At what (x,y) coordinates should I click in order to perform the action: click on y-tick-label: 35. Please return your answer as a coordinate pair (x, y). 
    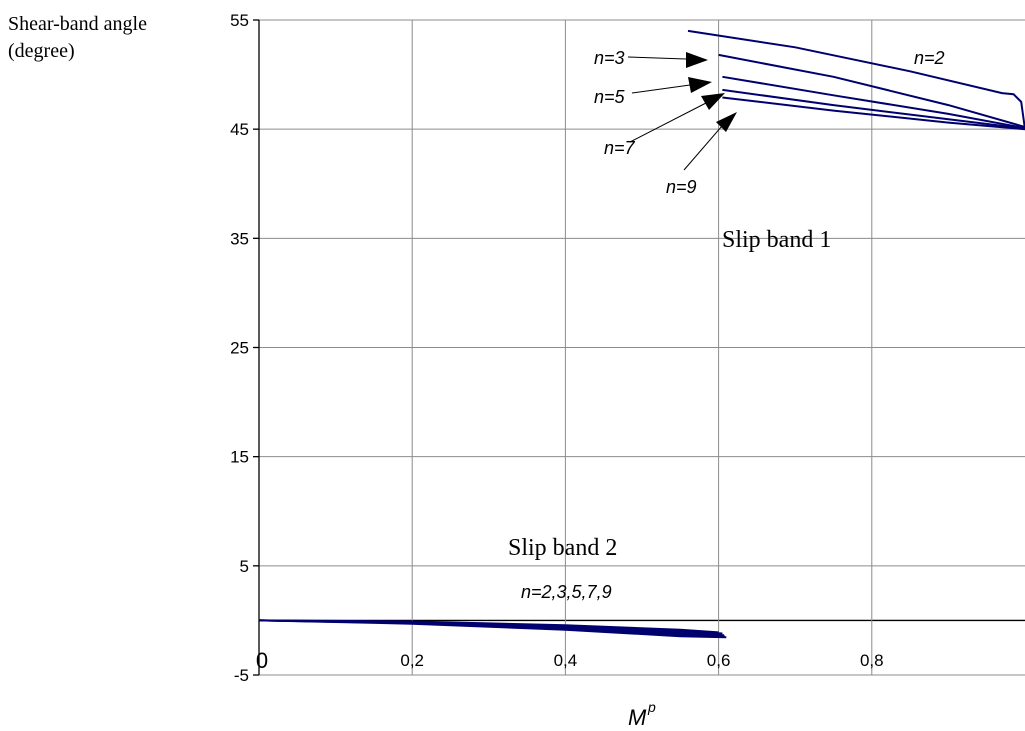
    Looking at the image, I should click on (239, 238).